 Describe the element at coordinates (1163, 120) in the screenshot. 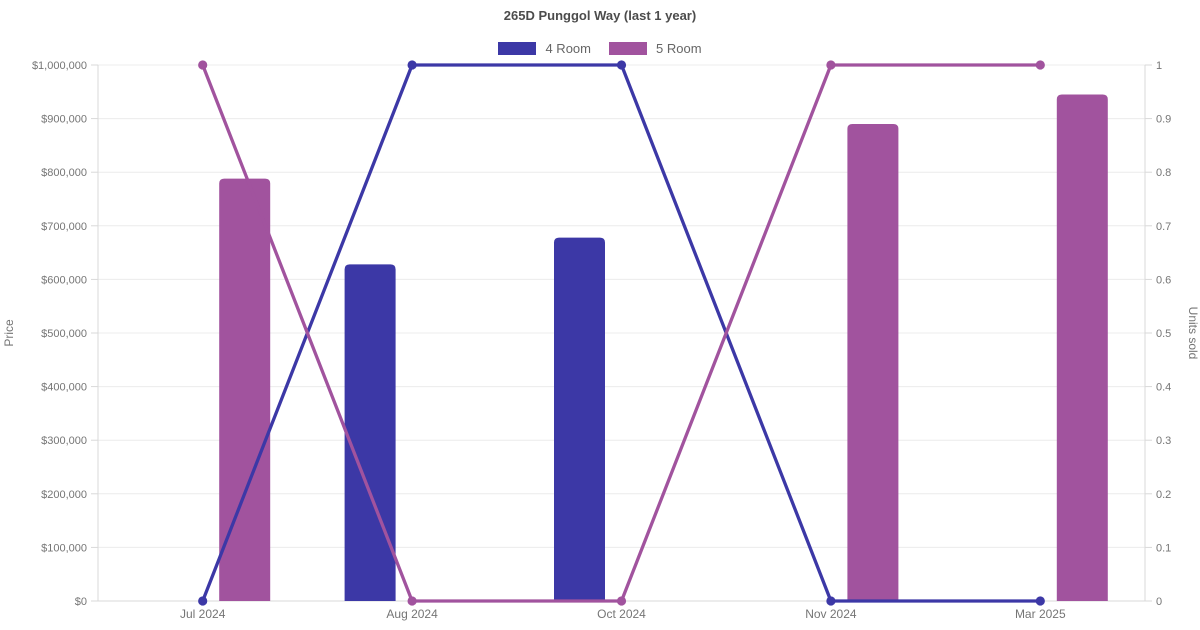

I see `y-right-tick-label: 0.9` at that location.